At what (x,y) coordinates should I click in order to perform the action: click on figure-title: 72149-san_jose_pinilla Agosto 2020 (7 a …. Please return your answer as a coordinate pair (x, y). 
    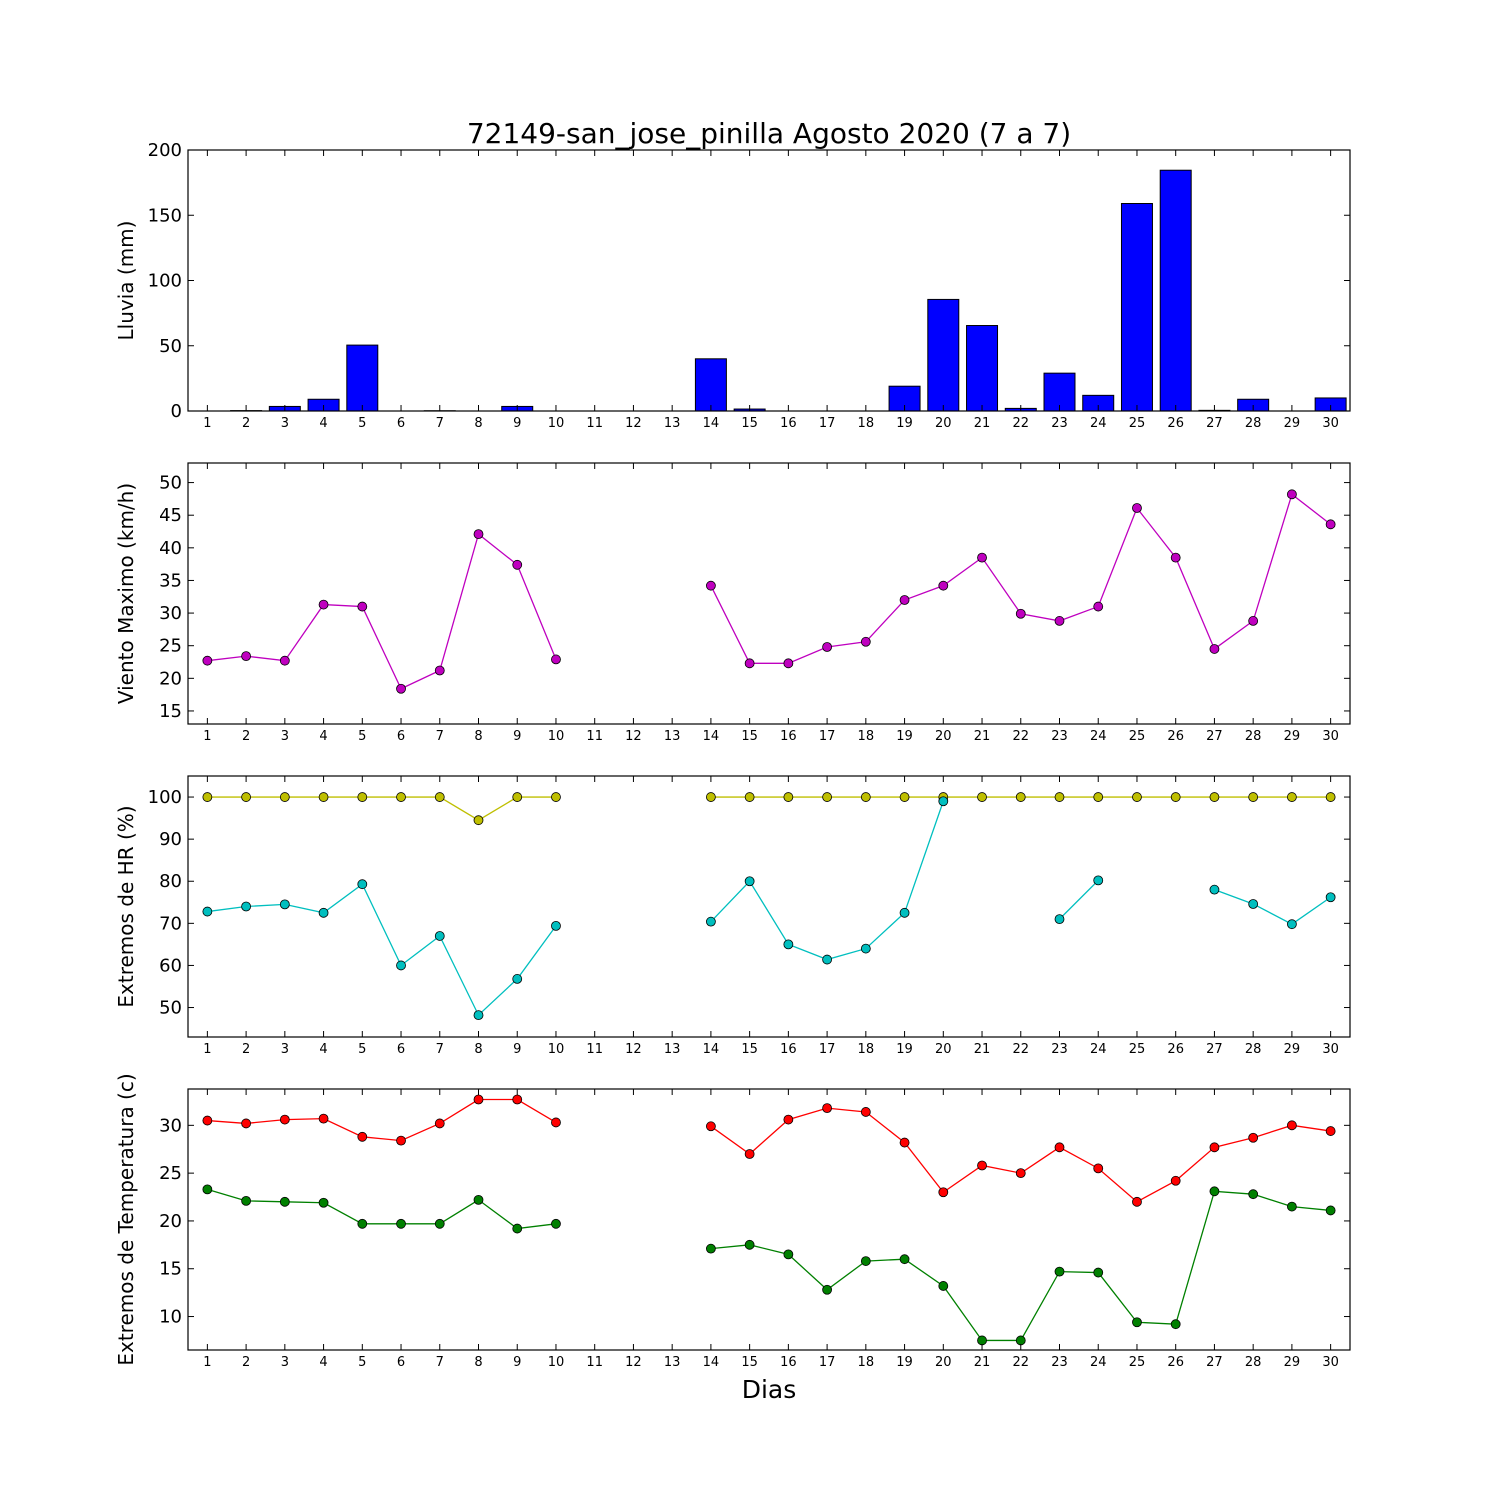
    Looking at the image, I should click on (769, 133).